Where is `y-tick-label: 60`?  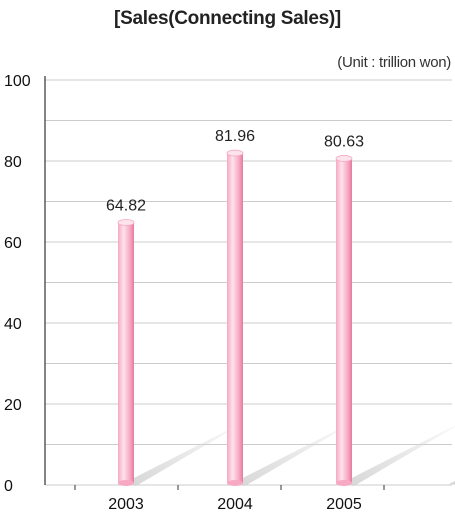 y-tick-label: 60 is located at coordinates (13, 243).